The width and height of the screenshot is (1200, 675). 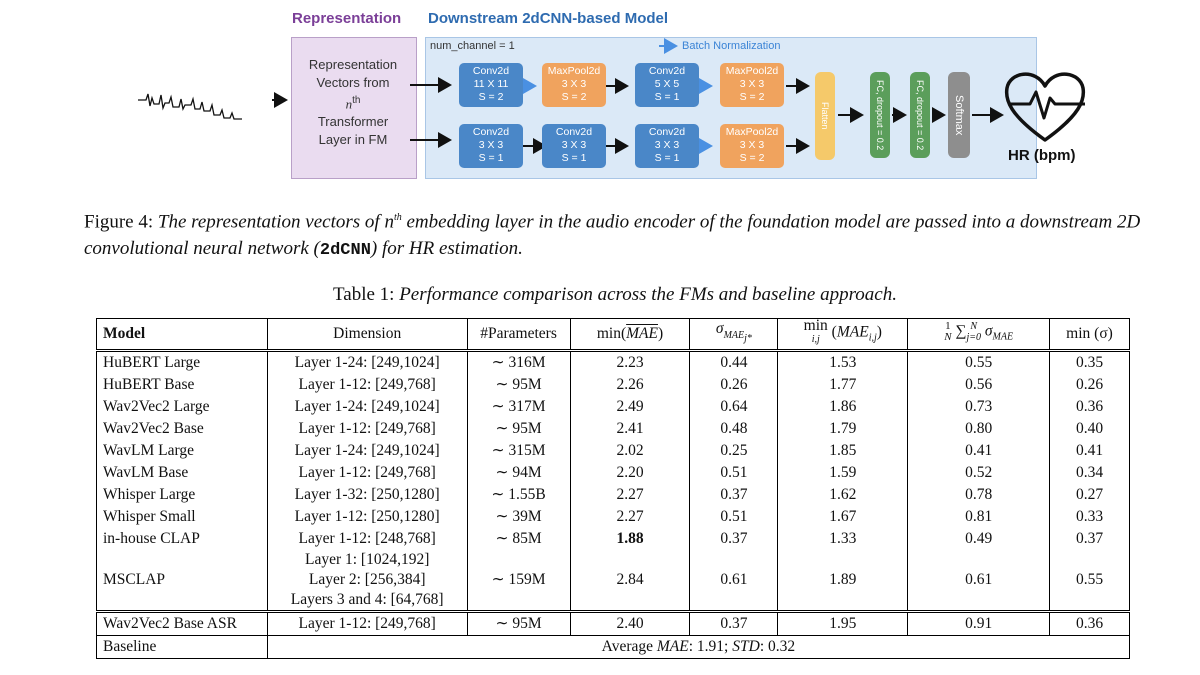 What do you see at coordinates (843, 581) in the screenshot?
I see `table-cell: 1.89` at bounding box center [843, 581].